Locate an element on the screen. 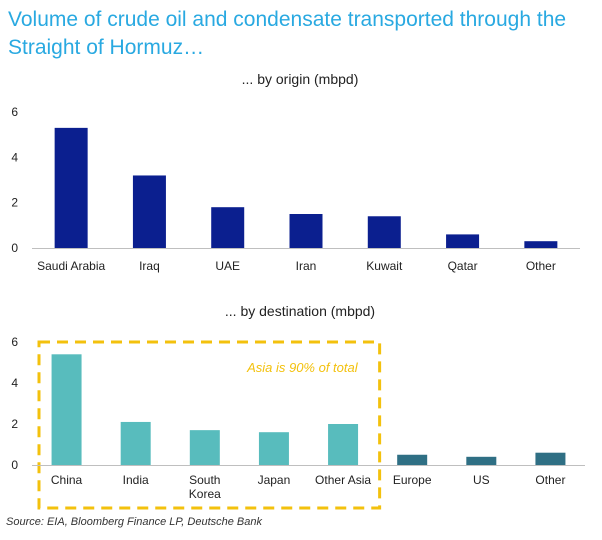 This screenshot has height=540, width=602. destination-category-label: Other Asia is located at coordinates (343, 480).